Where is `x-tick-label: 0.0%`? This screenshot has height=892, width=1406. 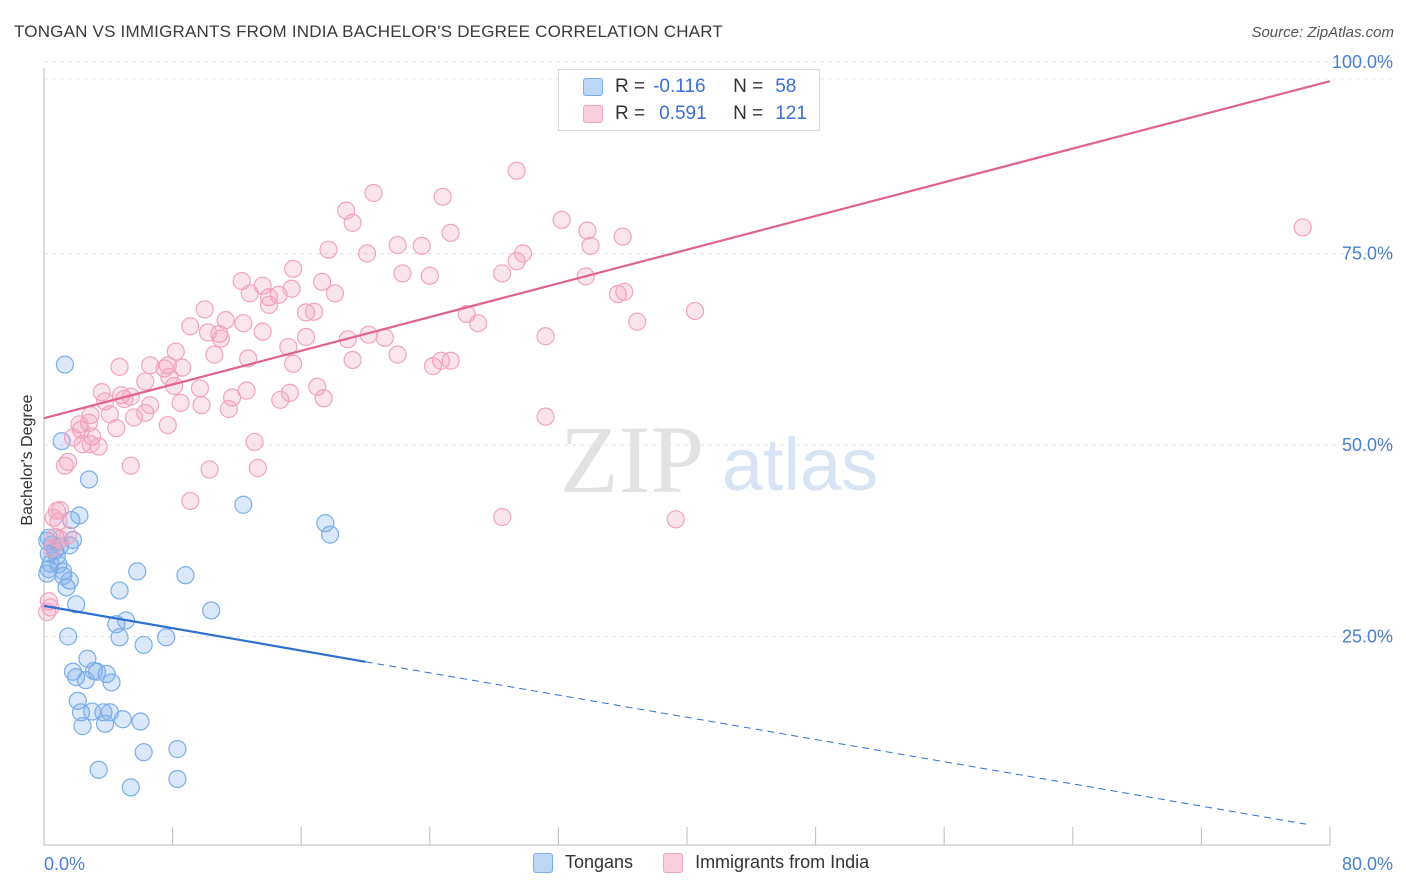
x-tick-label: 0.0% is located at coordinates (64, 864).